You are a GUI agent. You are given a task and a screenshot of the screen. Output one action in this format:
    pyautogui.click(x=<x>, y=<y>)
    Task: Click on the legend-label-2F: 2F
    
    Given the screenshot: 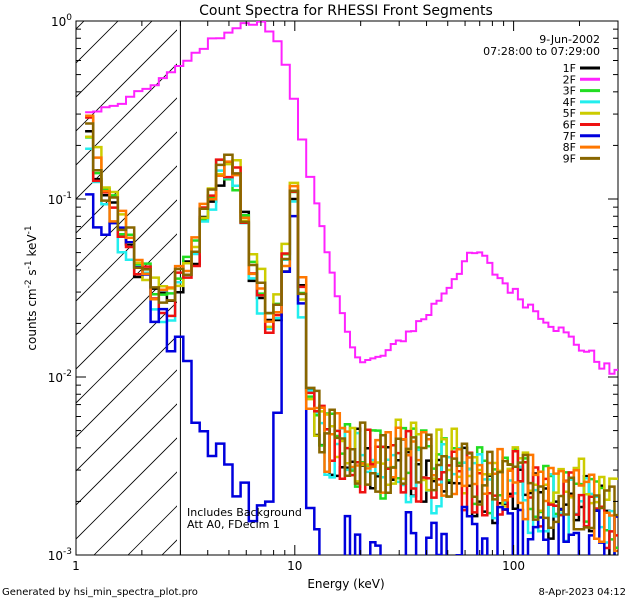 What is the action you would take?
    pyautogui.click(x=569, y=79)
    